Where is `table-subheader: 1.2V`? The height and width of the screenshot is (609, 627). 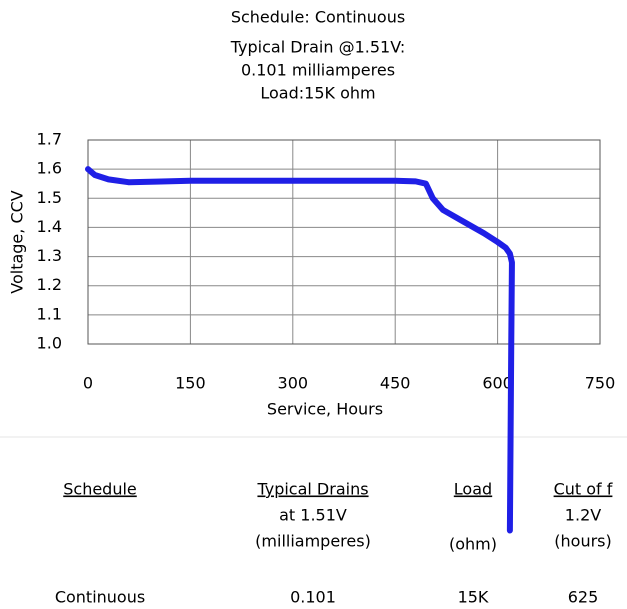
table-subheader: 1.2V is located at coordinates (583, 515).